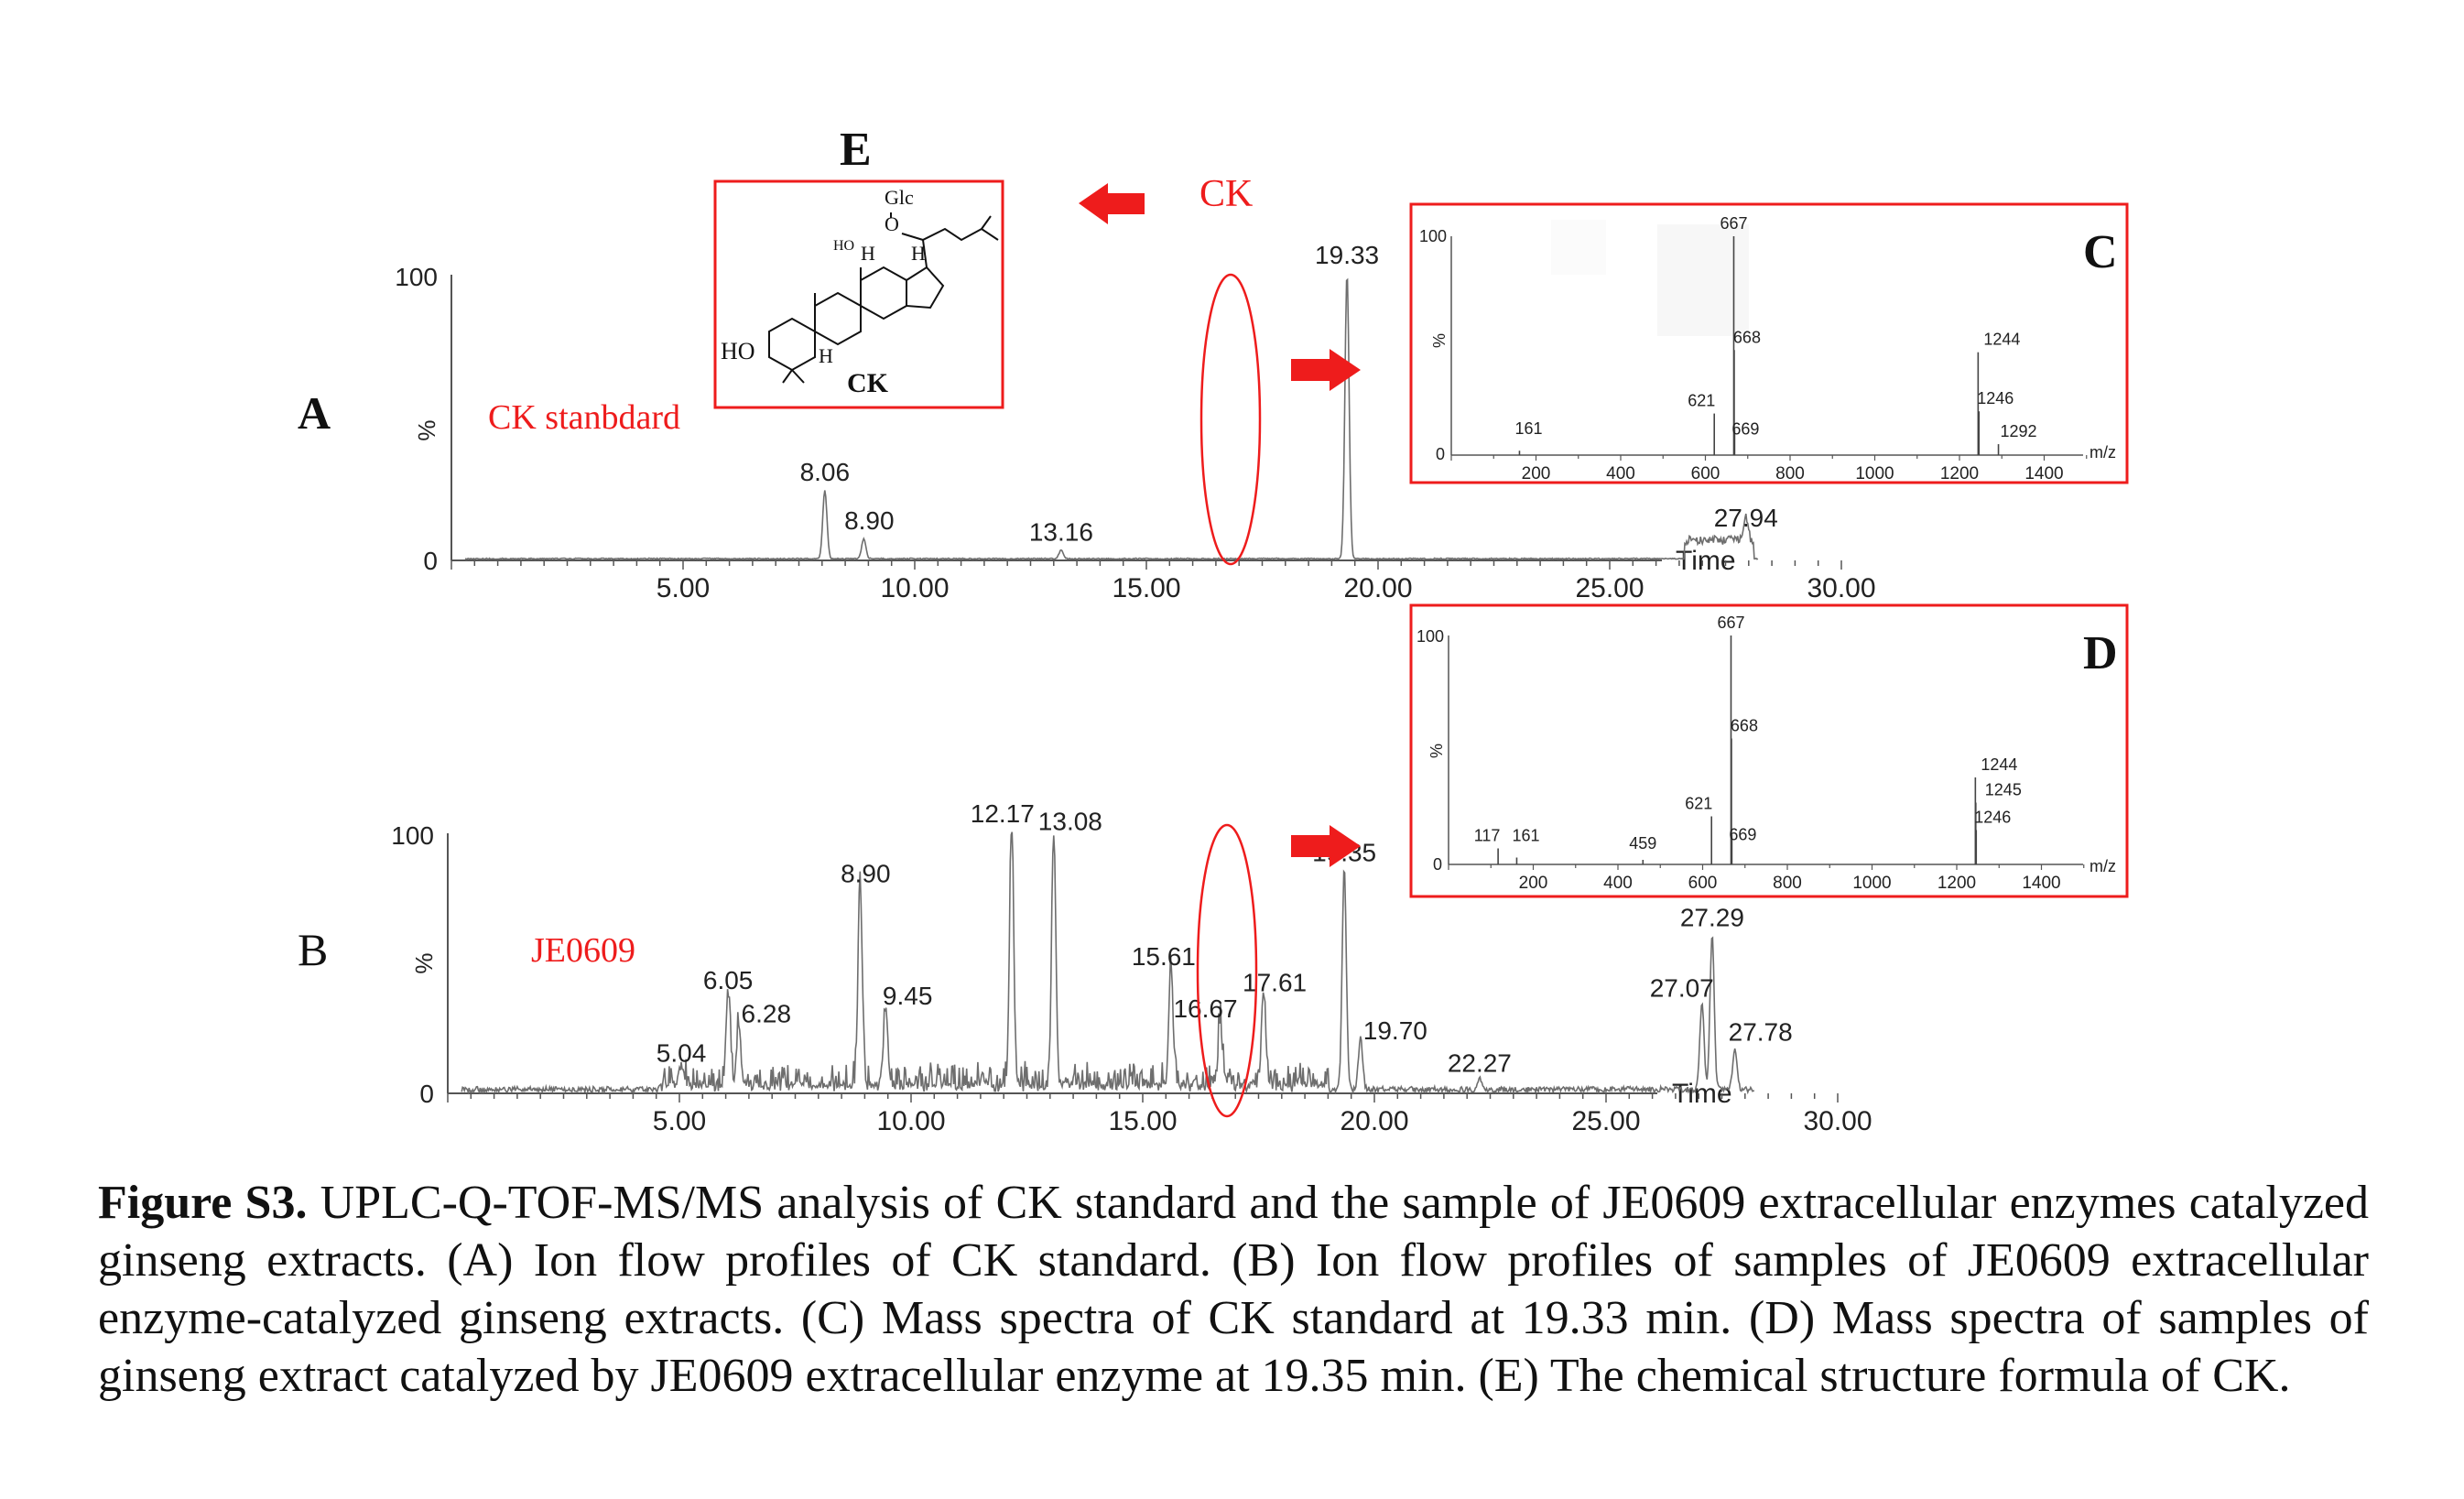 The height and width of the screenshot is (1499, 2464). Describe the element at coordinates (583, 950) in the screenshot. I see `sample-label: JE0609` at that location.